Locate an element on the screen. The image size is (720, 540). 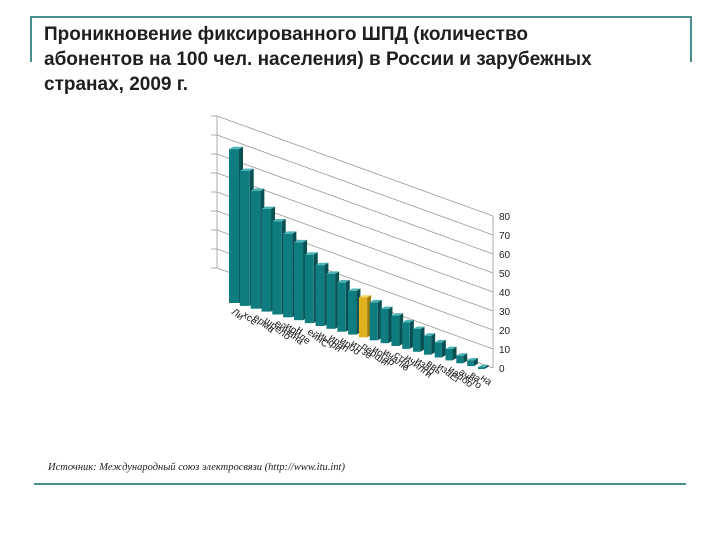
y-tick-label: 0 is located at coordinates (502, 369).